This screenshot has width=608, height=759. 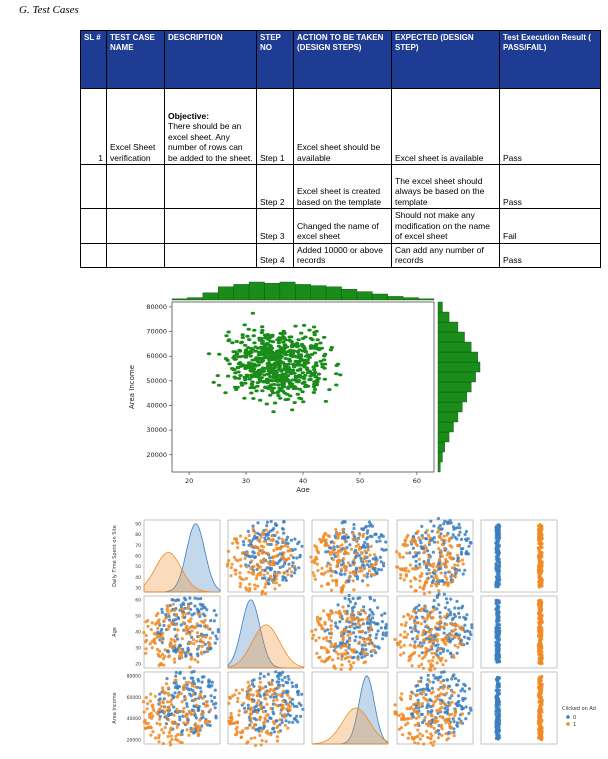 I want to click on header-result: Test Execution Result ( PASS/FAIL), so click(x=550, y=59).